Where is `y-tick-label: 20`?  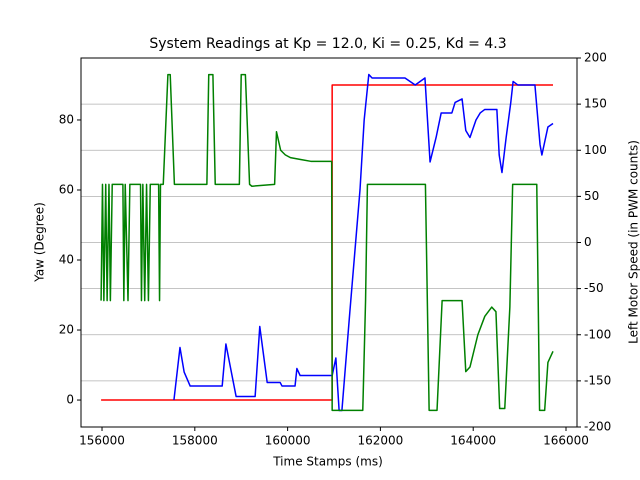 y-tick-label: 20 is located at coordinates (66, 330).